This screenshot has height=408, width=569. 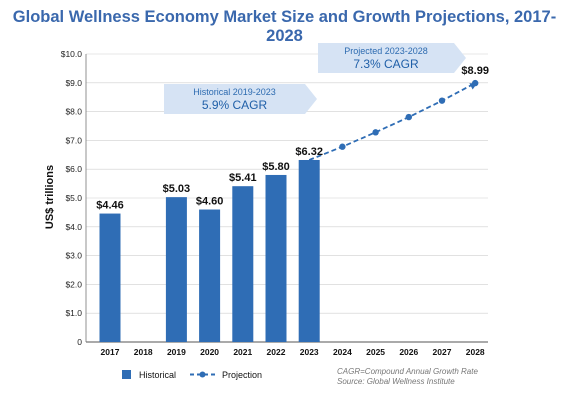 I want to click on y-tick-label: $3.0, so click(x=73, y=256).